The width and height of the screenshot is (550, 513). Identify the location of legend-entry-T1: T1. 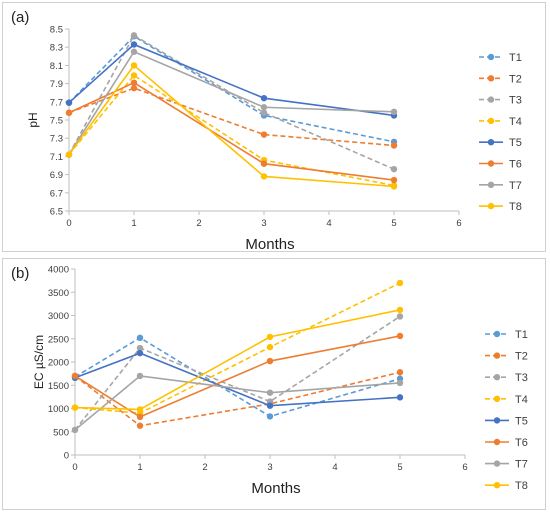
(500, 58).